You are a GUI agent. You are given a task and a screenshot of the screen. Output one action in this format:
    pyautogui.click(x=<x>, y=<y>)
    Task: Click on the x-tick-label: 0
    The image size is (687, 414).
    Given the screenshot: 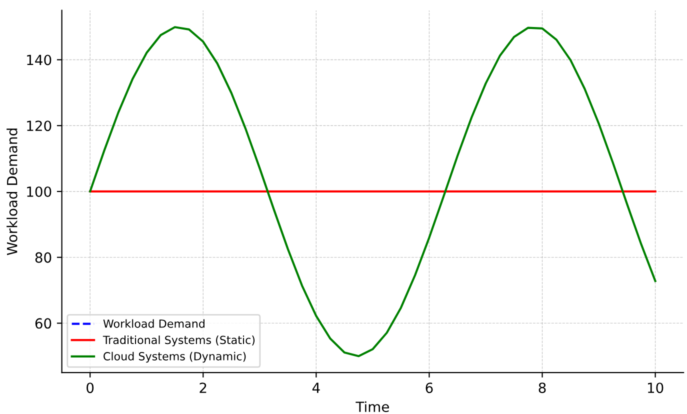 What is the action you would take?
    pyautogui.click(x=90, y=388)
    